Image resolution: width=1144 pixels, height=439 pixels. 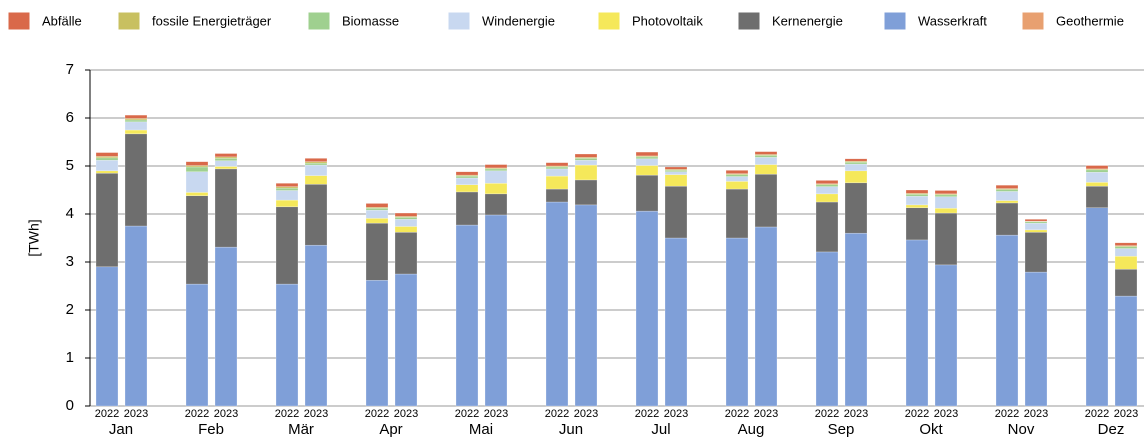 I want to click on x-group-label: Apr, so click(x=390, y=429).